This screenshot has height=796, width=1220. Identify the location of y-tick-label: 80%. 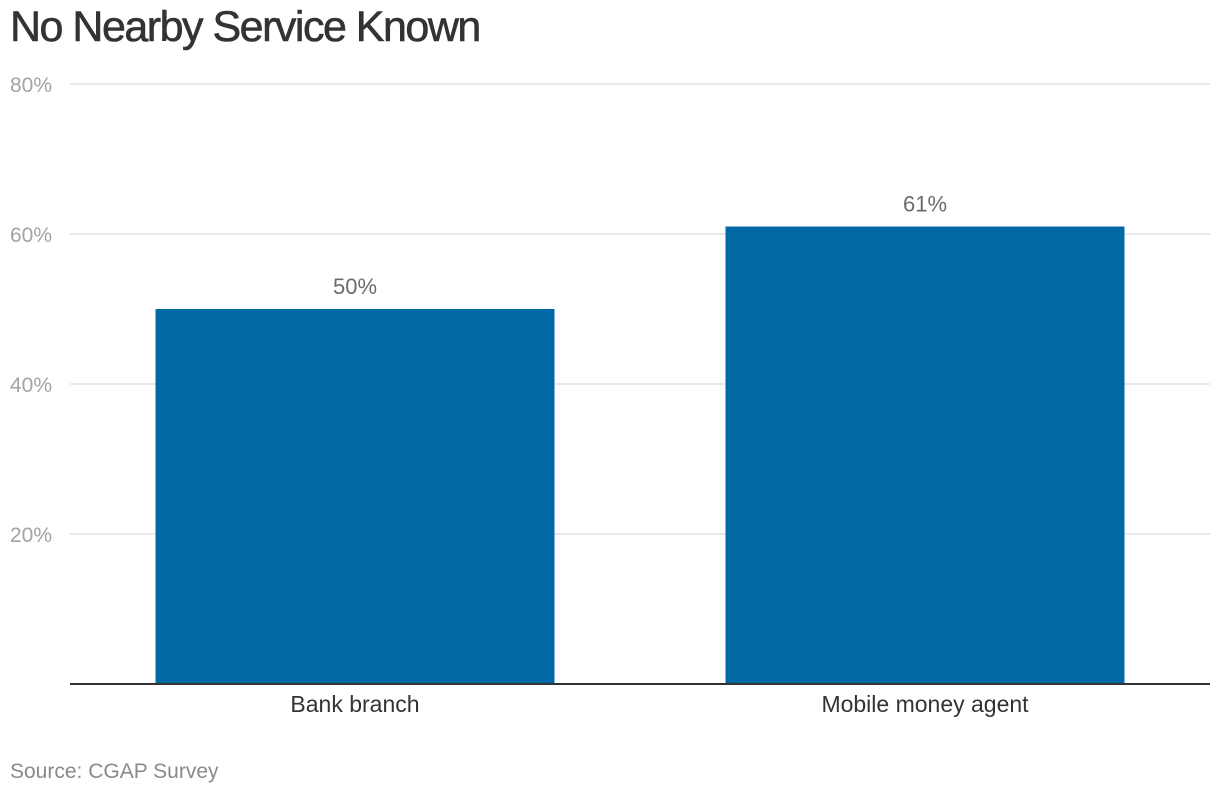
(31, 85).